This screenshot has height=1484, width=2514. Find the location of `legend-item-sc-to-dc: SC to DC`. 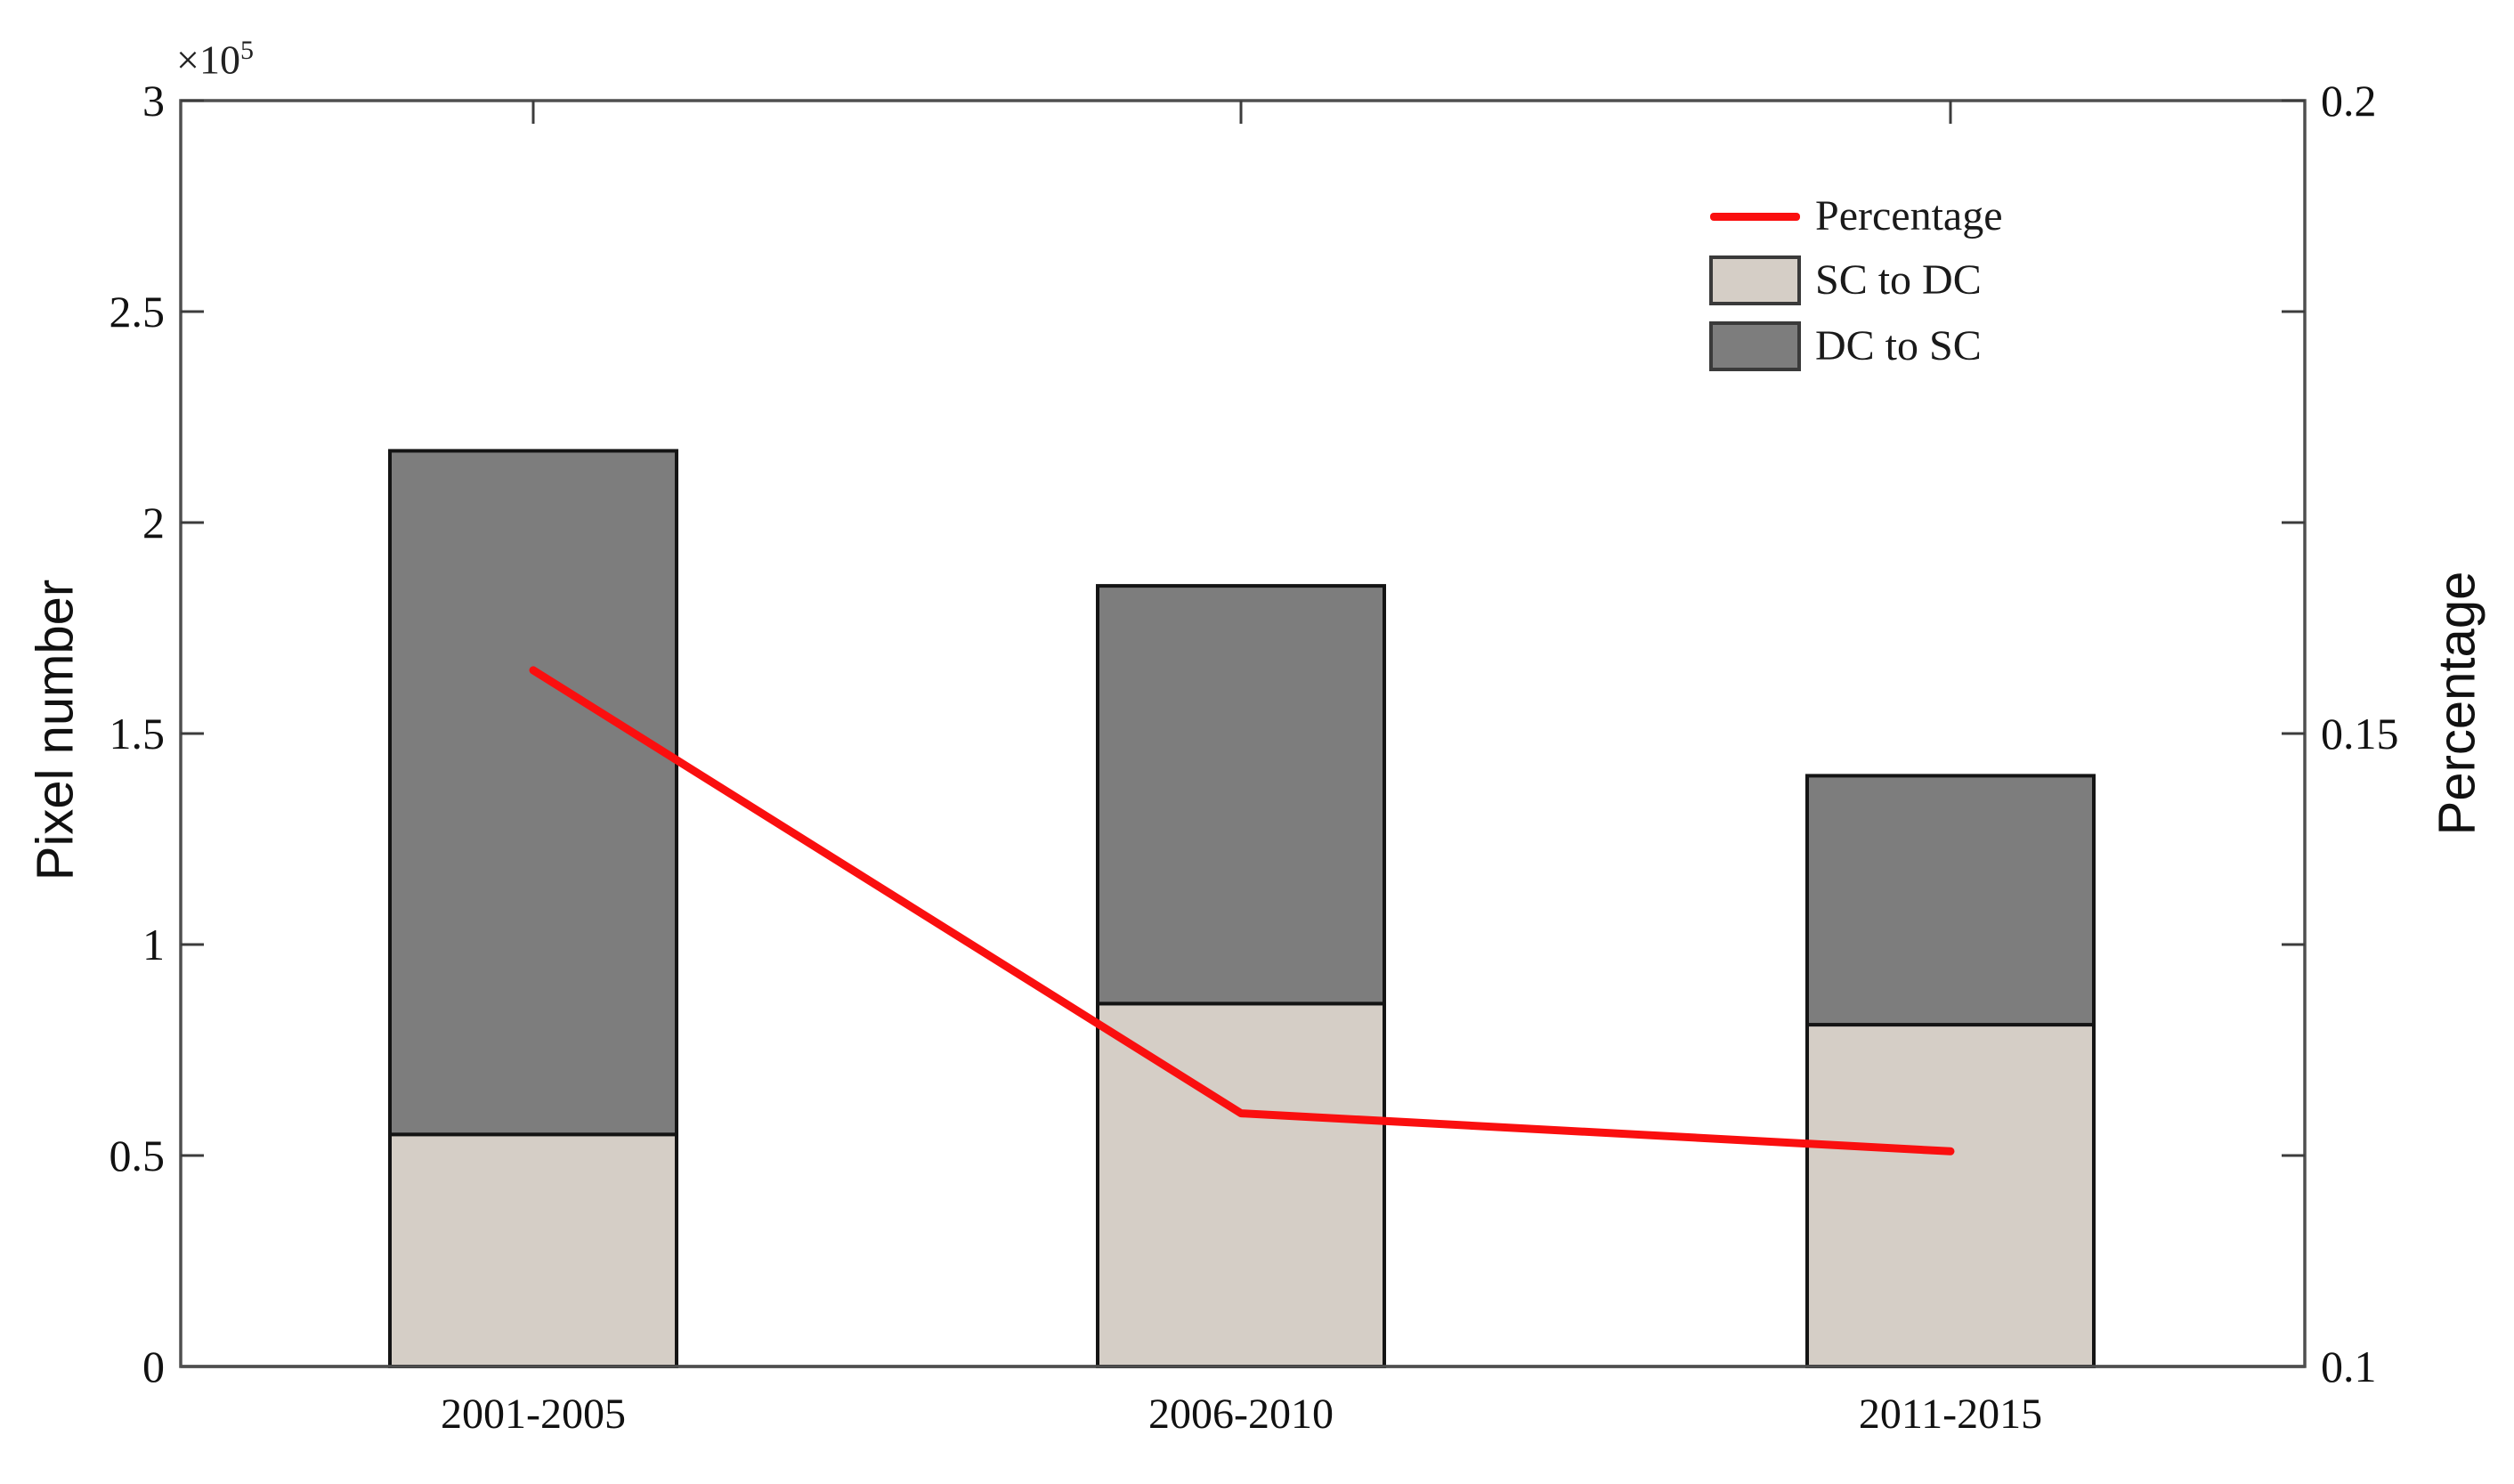

legend-item-sc-to-dc: SC to DC is located at coordinates (1856, 280).